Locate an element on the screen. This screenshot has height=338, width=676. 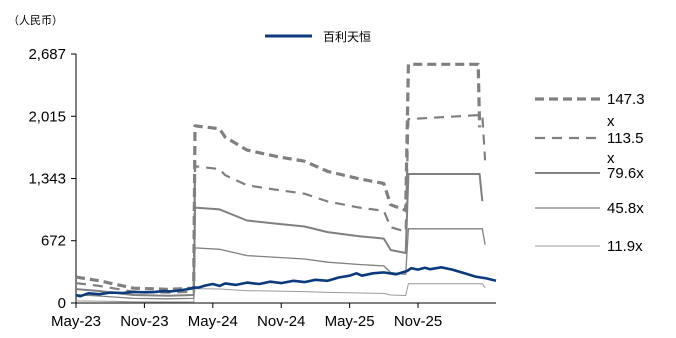
right-legend-label: 11.9x is located at coordinates (625, 246).